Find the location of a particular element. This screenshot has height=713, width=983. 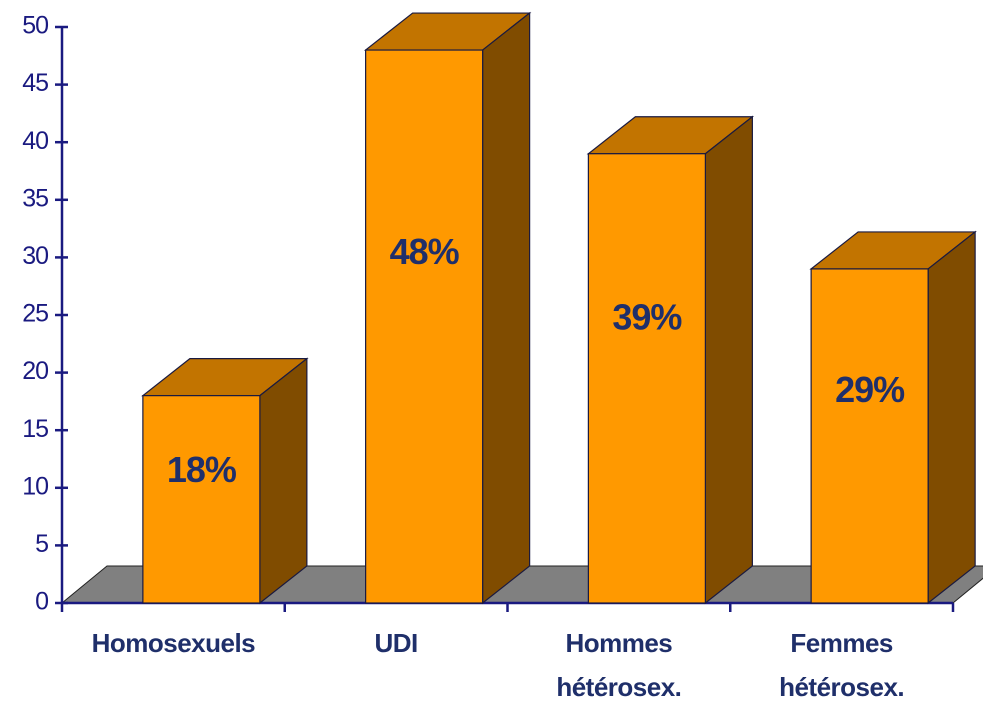

x-tick-label: Hommes hétérosex. is located at coordinates (618, 665).